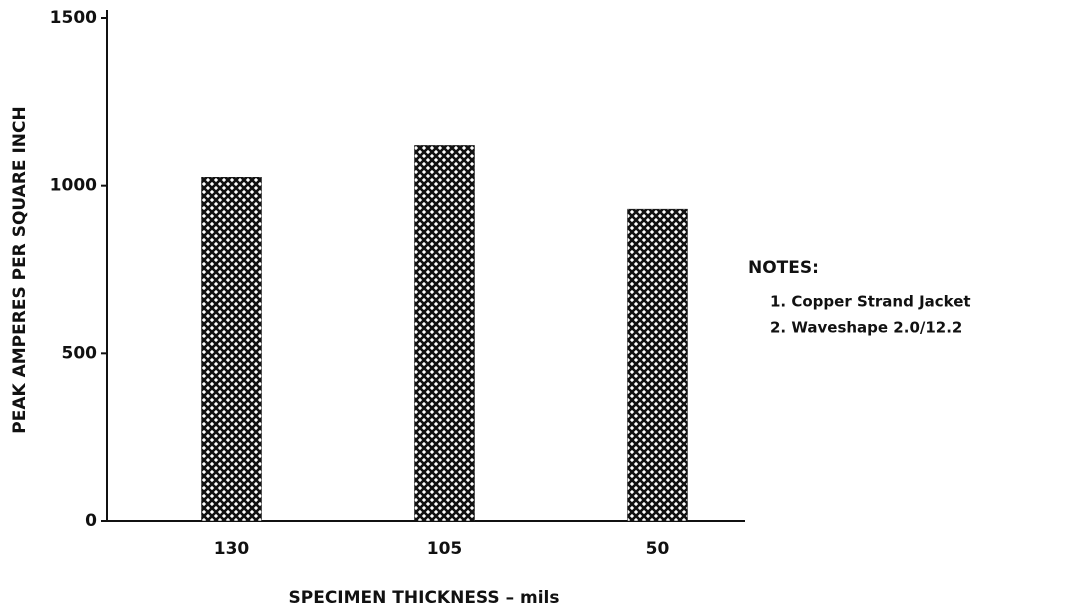 This screenshot has width=1068, height=614. What do you see at coordinates (870, 302) in the screenshot?
I see `note: 1. Copper Strand Jacket` at bounding box center [870, 302].